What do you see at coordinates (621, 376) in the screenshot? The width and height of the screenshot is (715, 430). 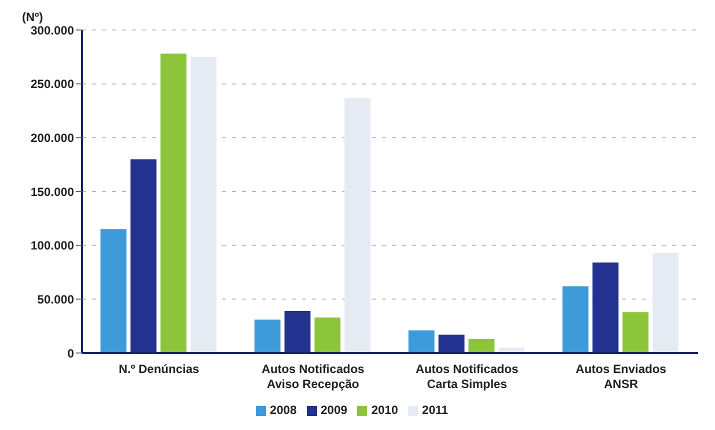 I see `x-tick-label: Autos Enviados ANSR` at bounding box center [621, 376].